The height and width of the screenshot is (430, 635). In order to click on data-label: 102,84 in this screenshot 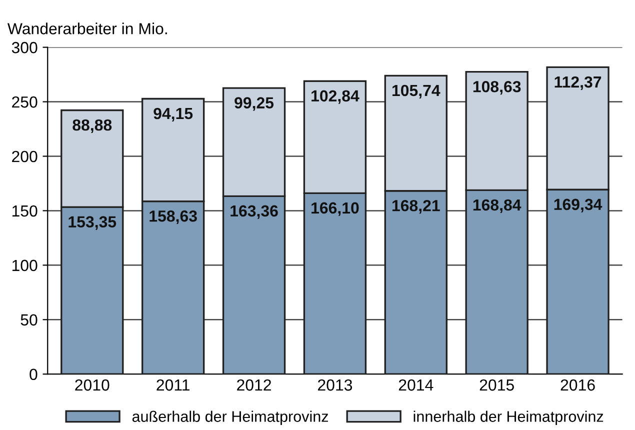, I will do `click(336, 97)`.